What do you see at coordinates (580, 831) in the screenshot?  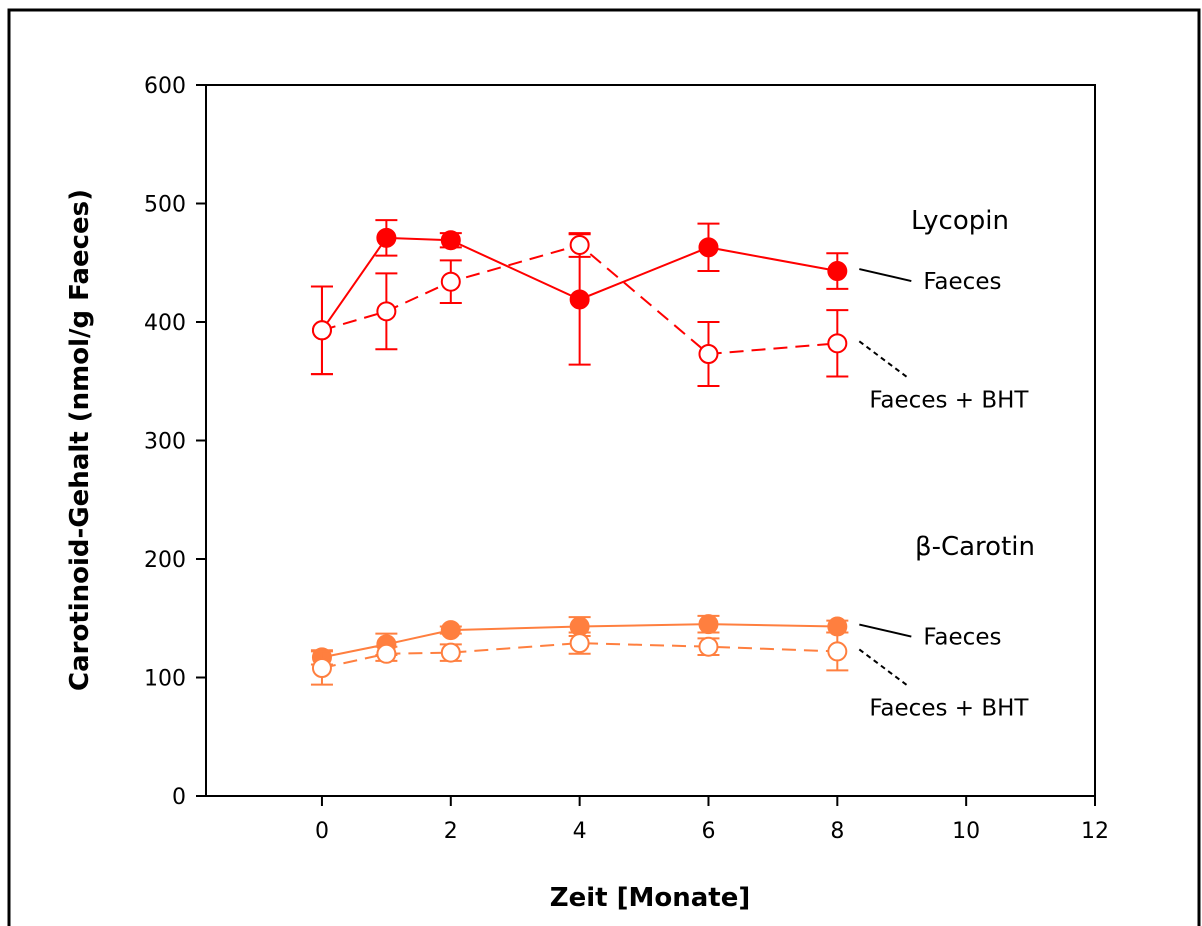 I see `x-tick-label: 4` at bounding box center [580, 831].